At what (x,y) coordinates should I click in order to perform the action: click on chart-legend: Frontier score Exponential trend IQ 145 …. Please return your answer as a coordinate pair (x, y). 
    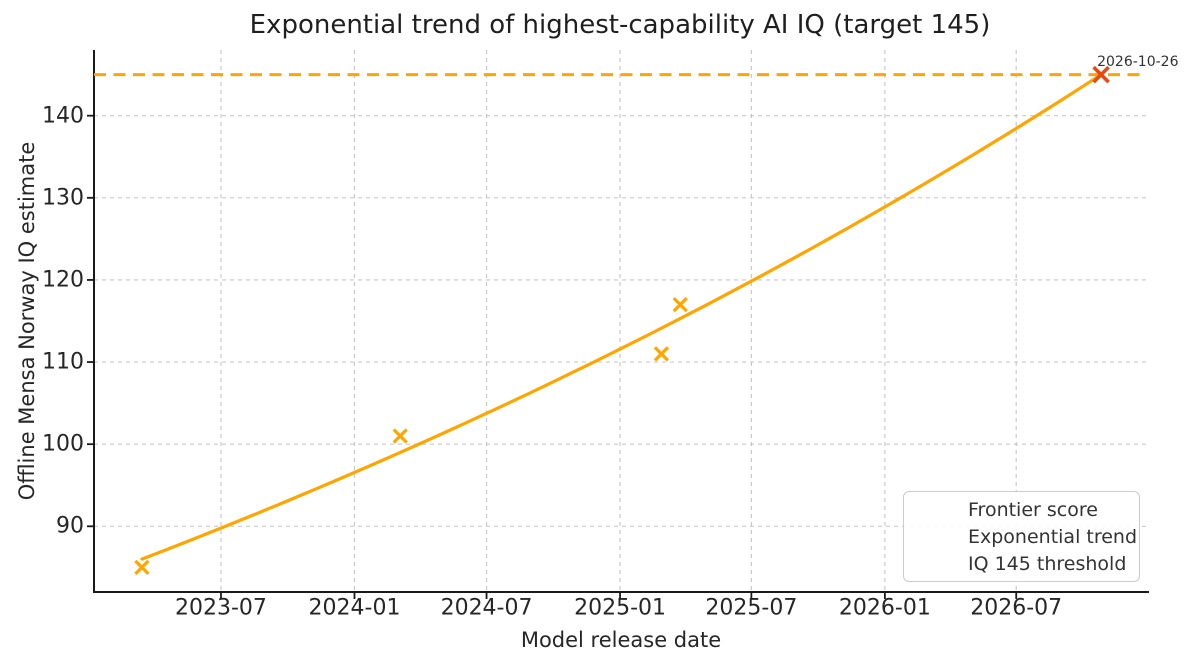
    Looking at the image, I should click on (1021, 536).